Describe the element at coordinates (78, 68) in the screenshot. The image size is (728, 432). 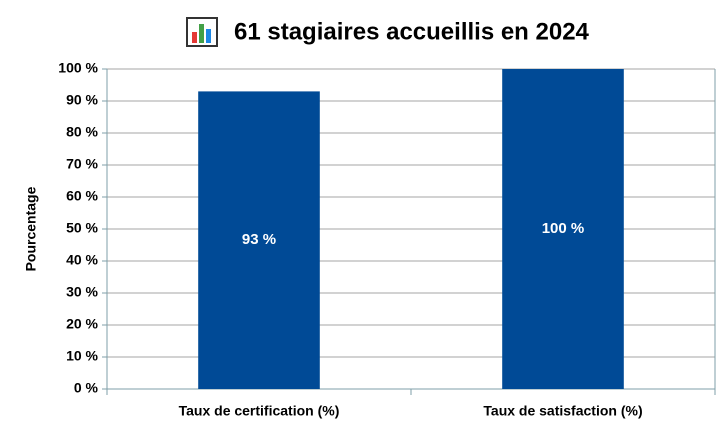
I see `y-tick-label: 100 %` at that location.